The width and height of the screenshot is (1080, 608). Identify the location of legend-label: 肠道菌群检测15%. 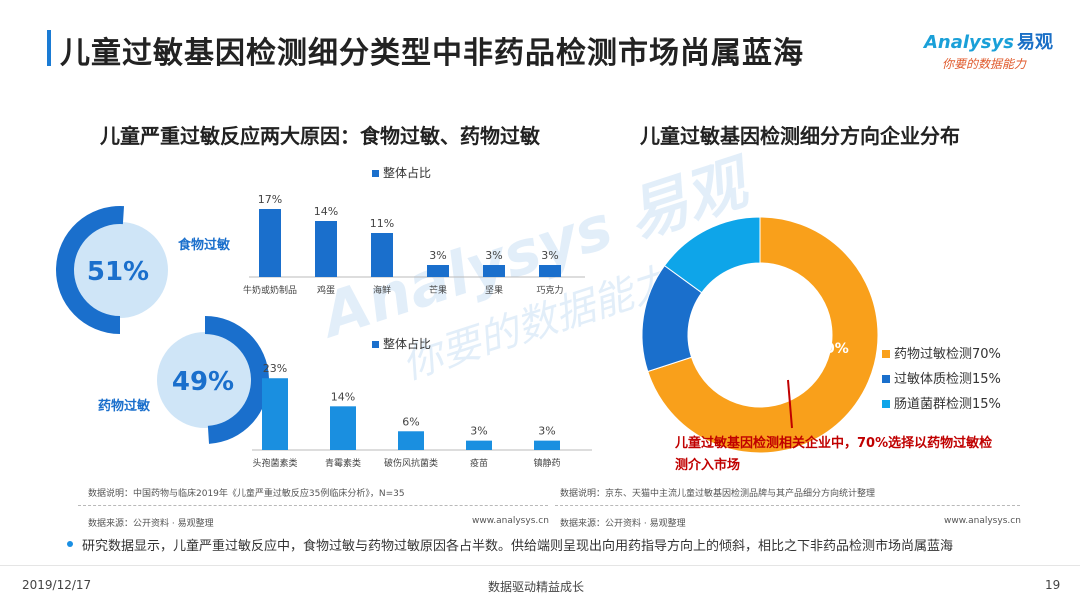
(947, 404).